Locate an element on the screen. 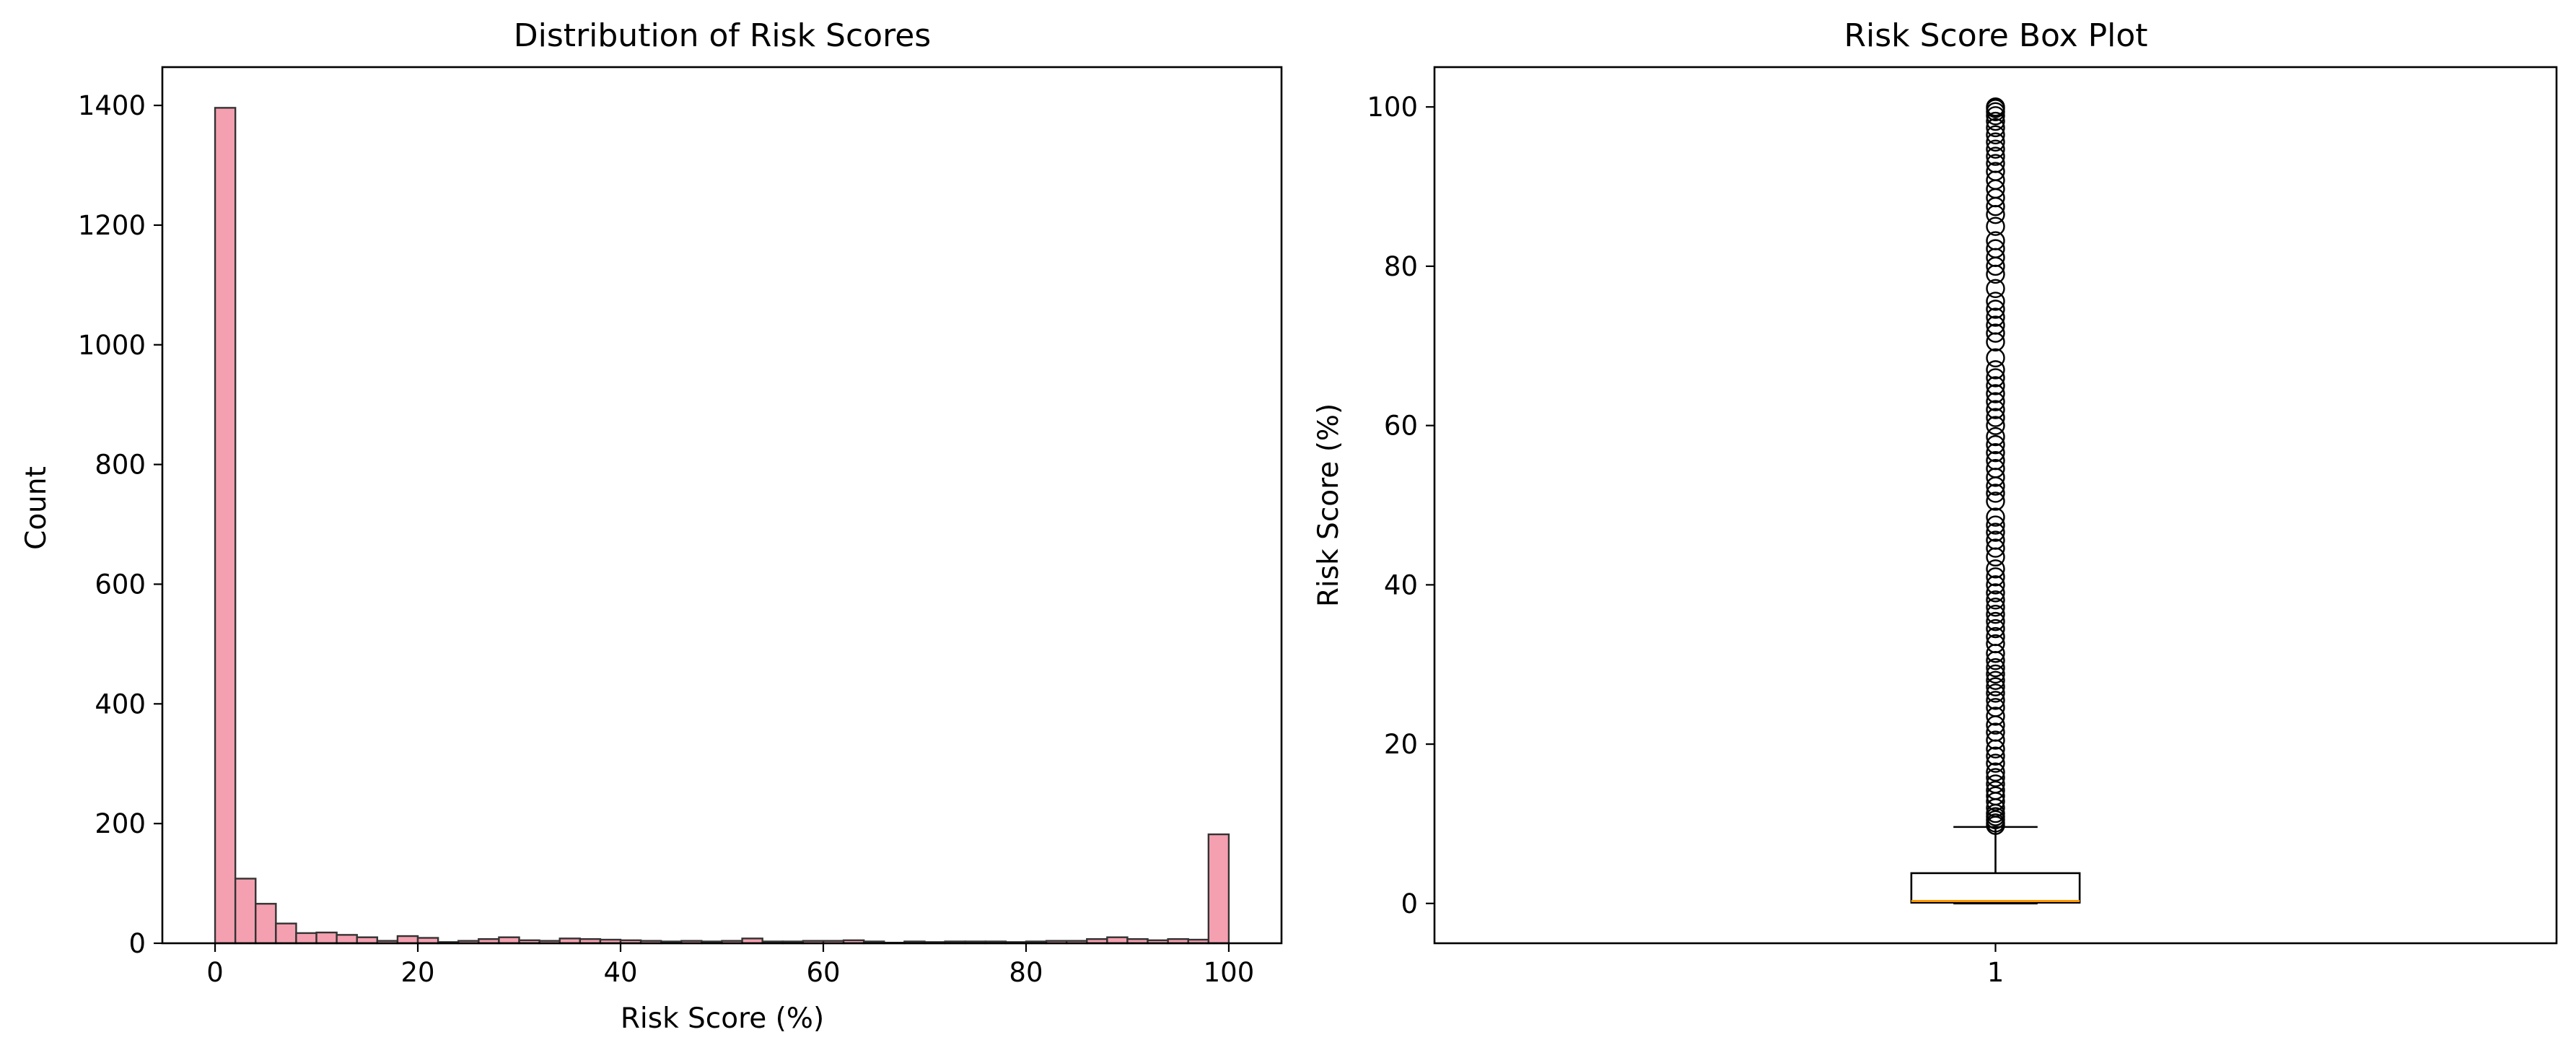 Image resolution: width=2576 pixels, height=1058 pixels. y-tick-label: 200 is located at coordinates (120, 823).